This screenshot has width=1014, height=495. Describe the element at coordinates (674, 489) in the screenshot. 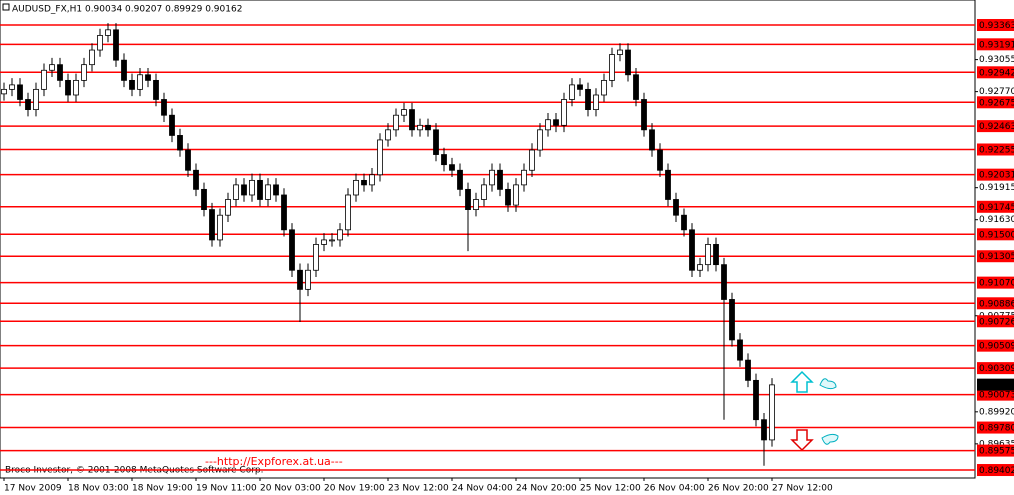

I see `x-tick-label: 26 Nov 04:00` at that location.